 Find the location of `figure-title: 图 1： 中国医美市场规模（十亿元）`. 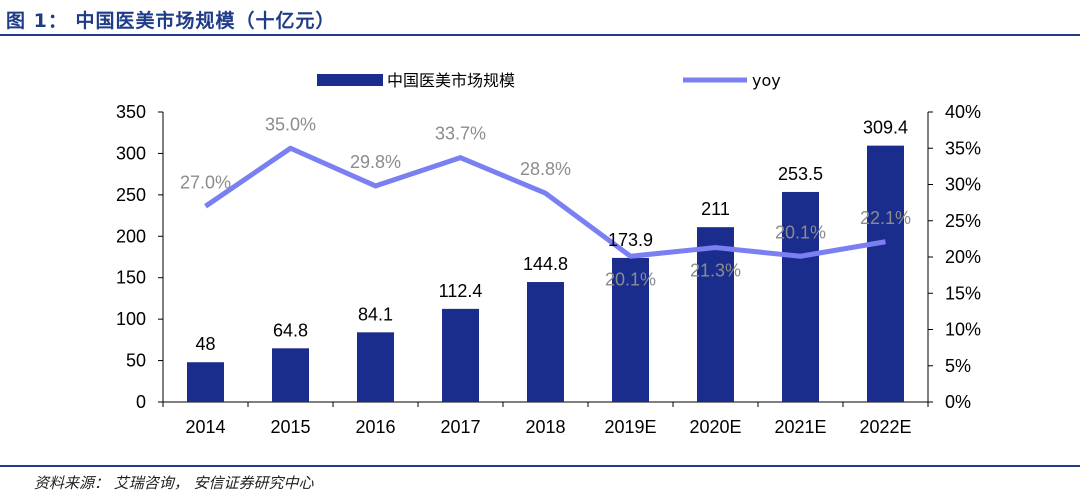

figure-title: 图 1： 中国医美市场规模（十亿元） is located at coordinates (171, 21).